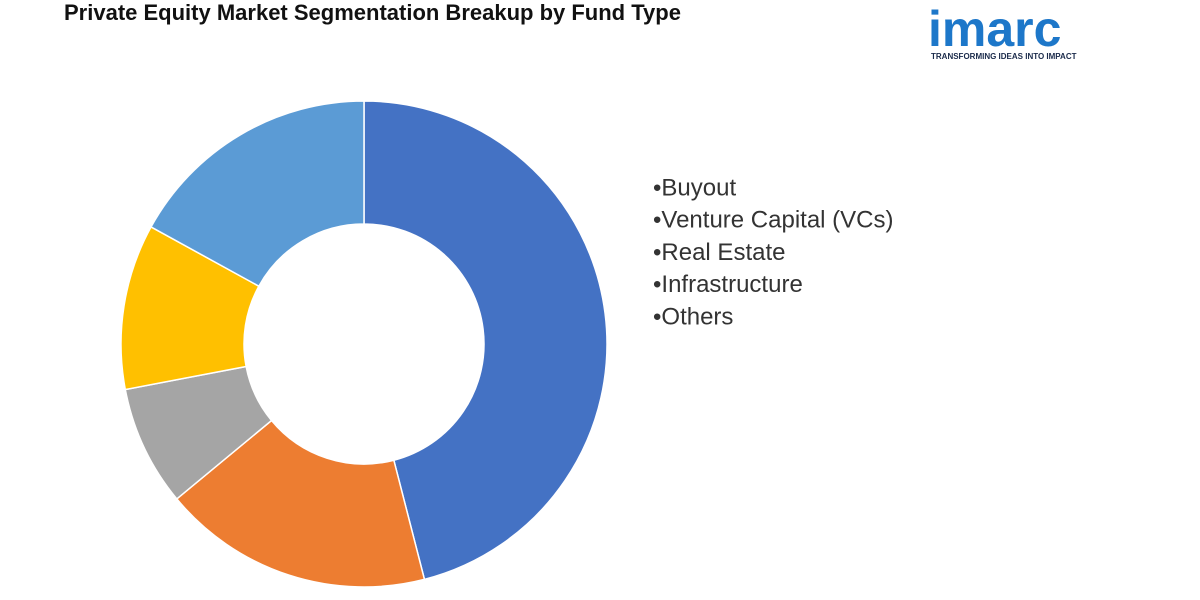 This screenshot has height=600, width=1200. Describe the element at coordinates (994, 29) in the screenshot. I see `logo-name: imarc` at that location.